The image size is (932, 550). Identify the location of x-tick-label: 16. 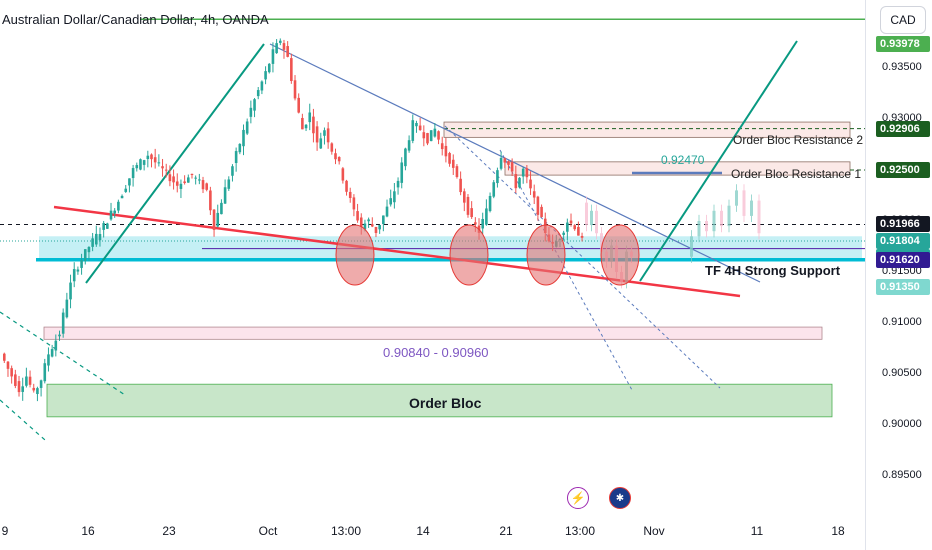
(88, 531).